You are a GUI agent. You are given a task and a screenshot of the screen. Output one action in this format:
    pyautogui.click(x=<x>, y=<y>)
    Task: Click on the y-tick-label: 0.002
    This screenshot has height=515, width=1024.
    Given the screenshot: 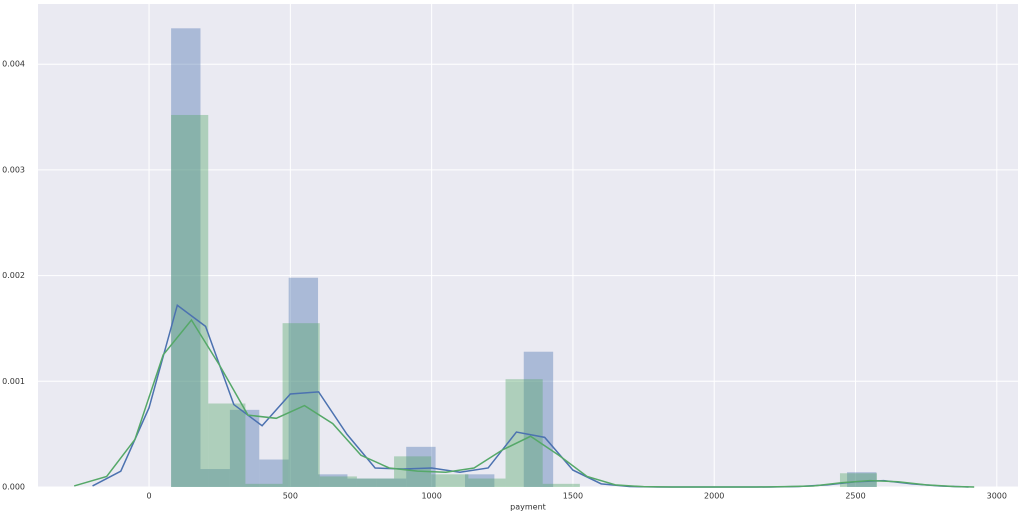 What is the action you would take?
    pyautogui.click(x=13, y=275)
    